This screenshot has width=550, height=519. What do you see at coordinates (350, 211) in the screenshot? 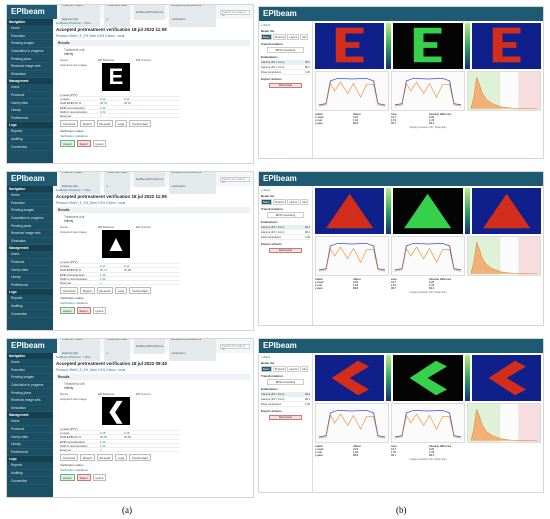
I see `reference-dose-map` at bounding box center [350, 211].